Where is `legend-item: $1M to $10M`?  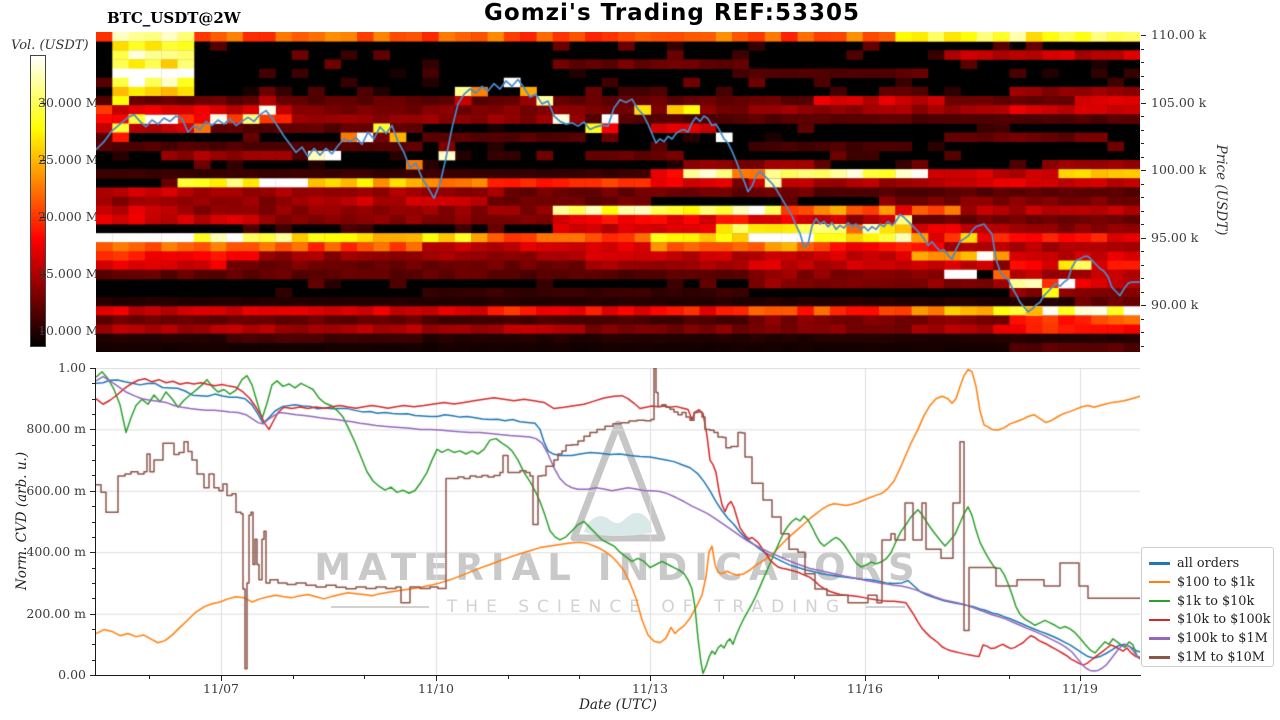
legend-item: $1M to $10M is located at coordinates (1211, 656).